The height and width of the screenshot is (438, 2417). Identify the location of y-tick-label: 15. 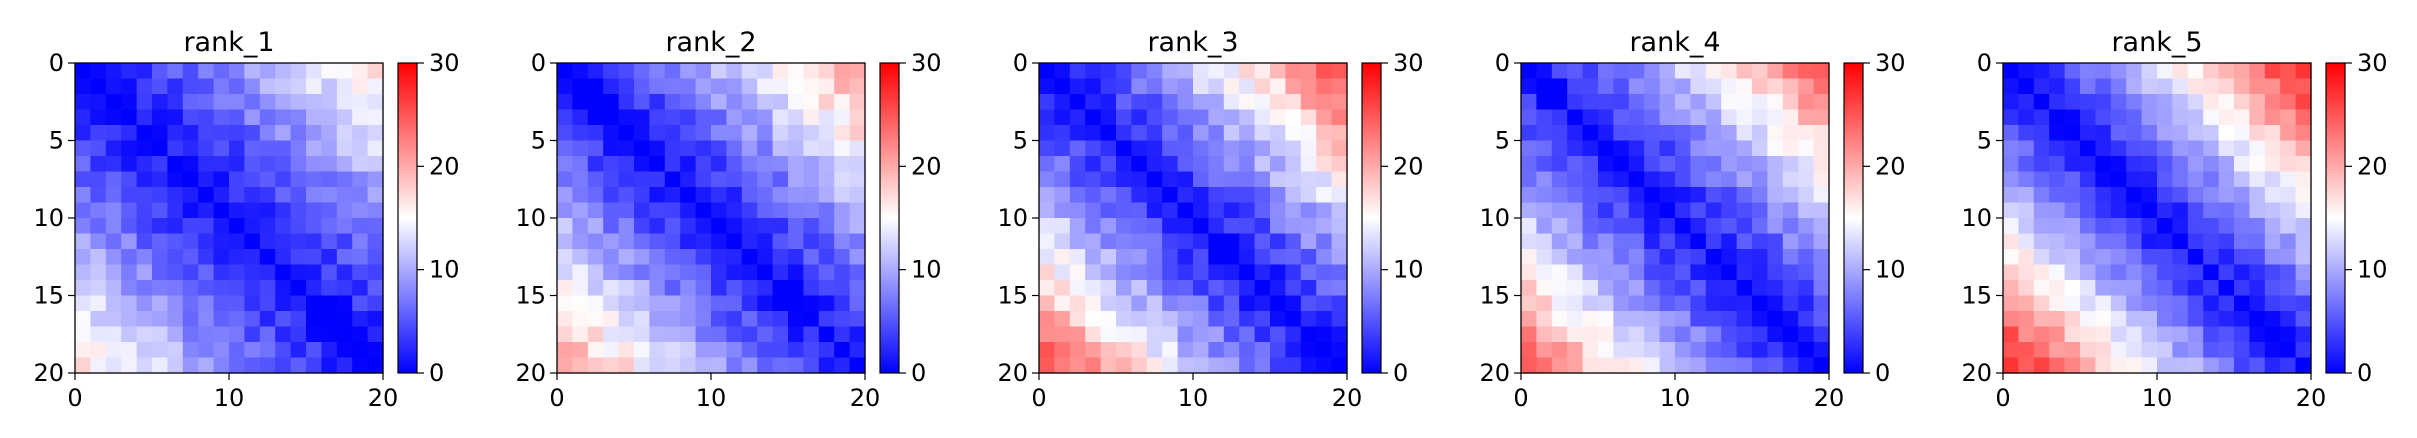
(1012, 296).